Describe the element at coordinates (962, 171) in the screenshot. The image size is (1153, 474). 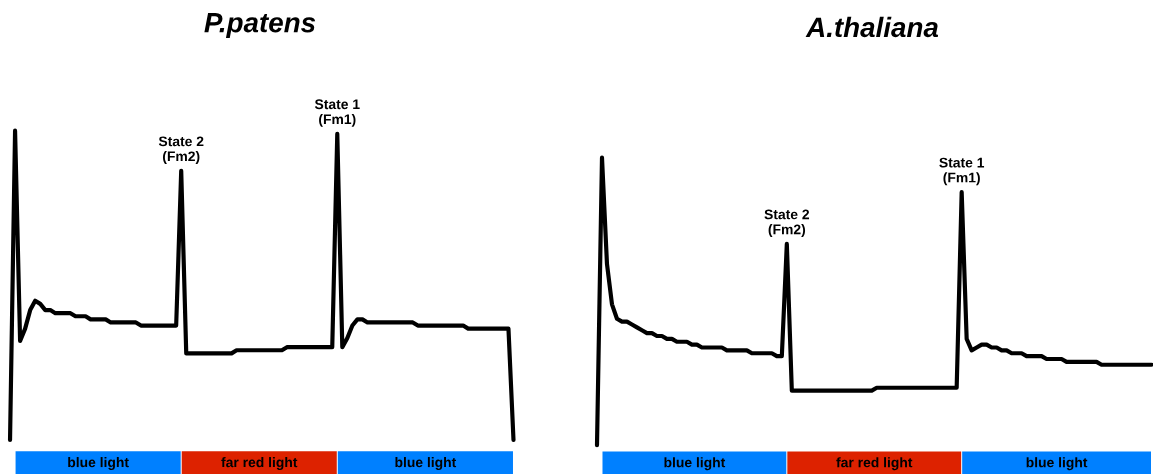
I see `annotation: State 1 (Fm1)` at that location.